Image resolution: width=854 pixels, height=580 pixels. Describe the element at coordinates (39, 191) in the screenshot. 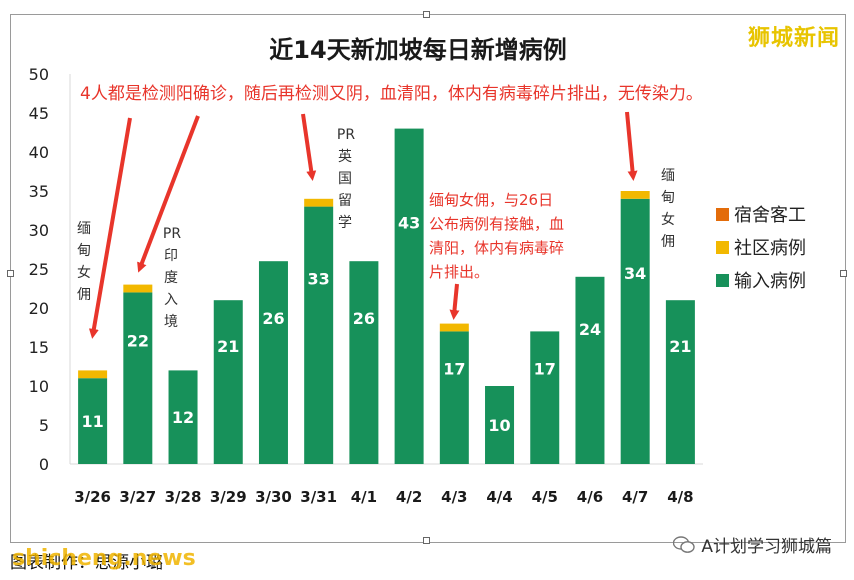

I see `y-tick-label: 35` at that location.